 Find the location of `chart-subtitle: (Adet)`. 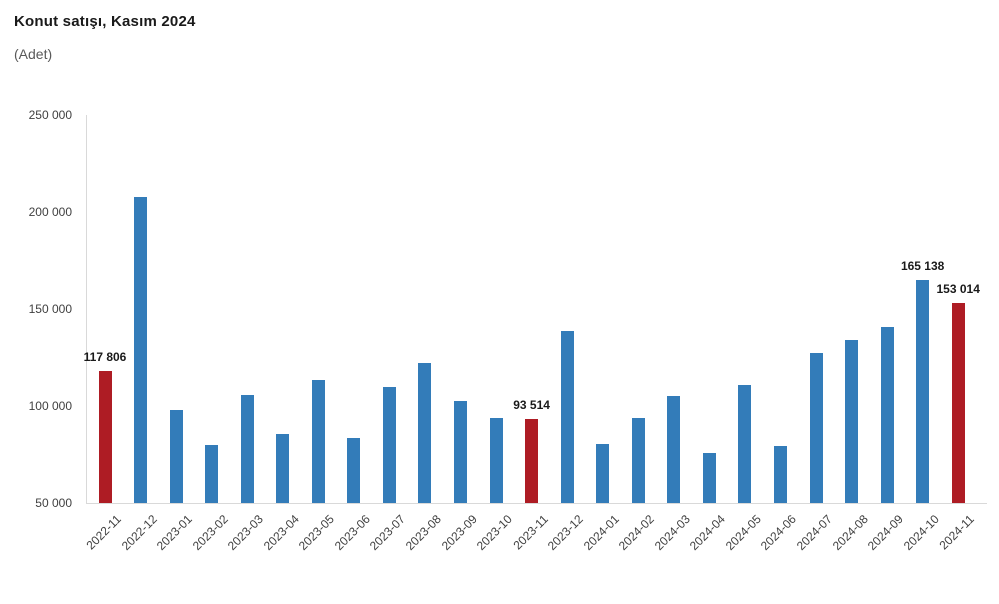

chart-subtitle: (Adet) is located at coordinates (33, 54).